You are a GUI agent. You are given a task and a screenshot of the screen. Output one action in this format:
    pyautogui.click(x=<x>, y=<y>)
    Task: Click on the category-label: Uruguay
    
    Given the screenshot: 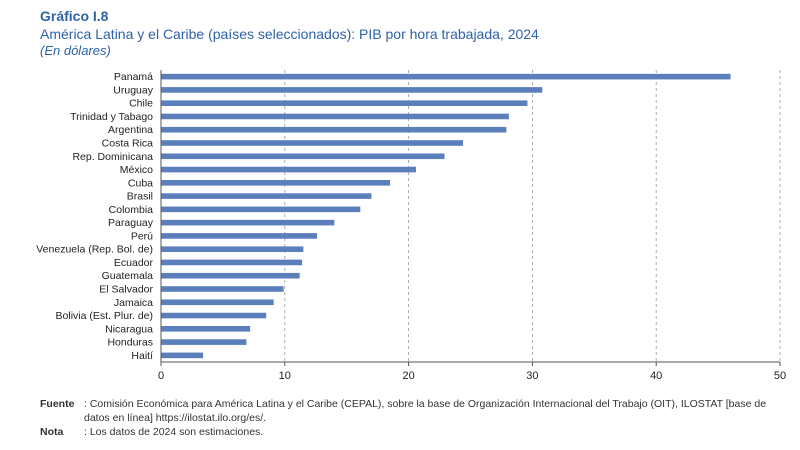 What is the action you would take?
    pyautogui.click(x=133, y=90)
    